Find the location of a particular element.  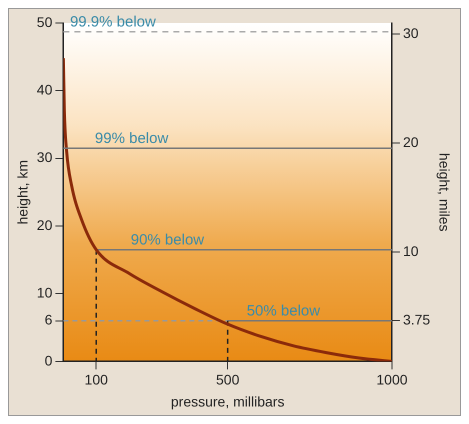

y-tick-label: 0 is located at coordinates (48, 360).